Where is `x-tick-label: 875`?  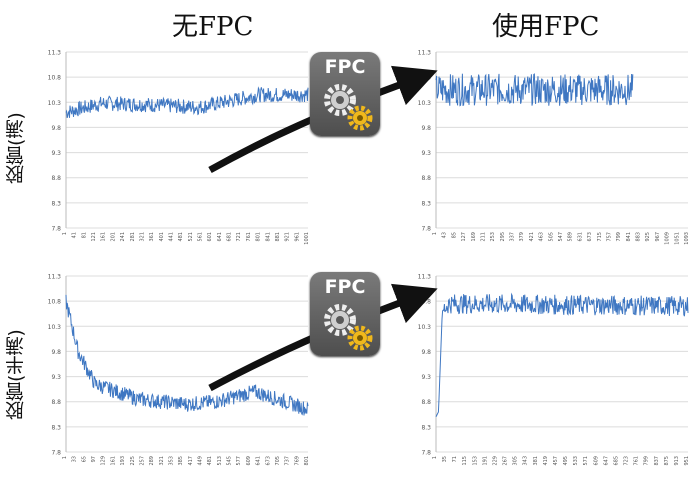 x-tick-label: 875 is located at coordinates (667, 461).